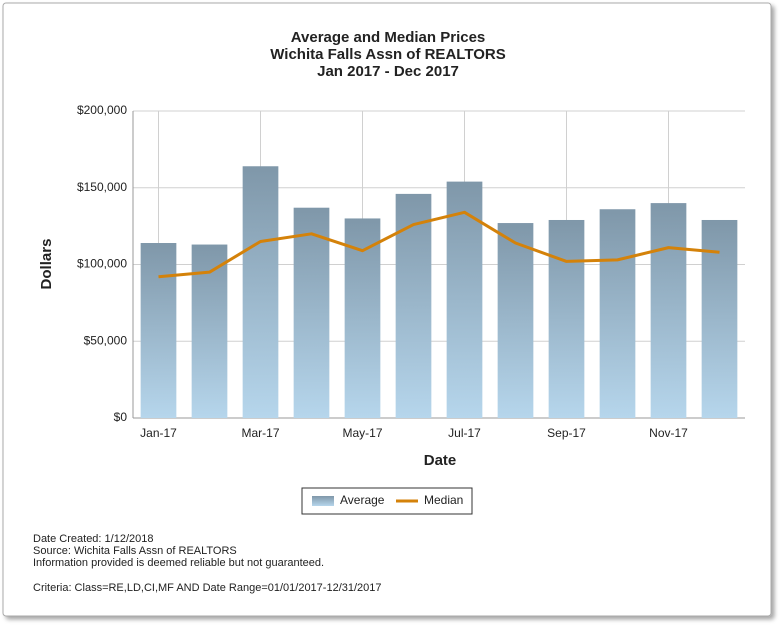  What do you see at coordinates (362, 500) in the screenshot?
I see `legend-label: Average` at bounding box center [362, 500].